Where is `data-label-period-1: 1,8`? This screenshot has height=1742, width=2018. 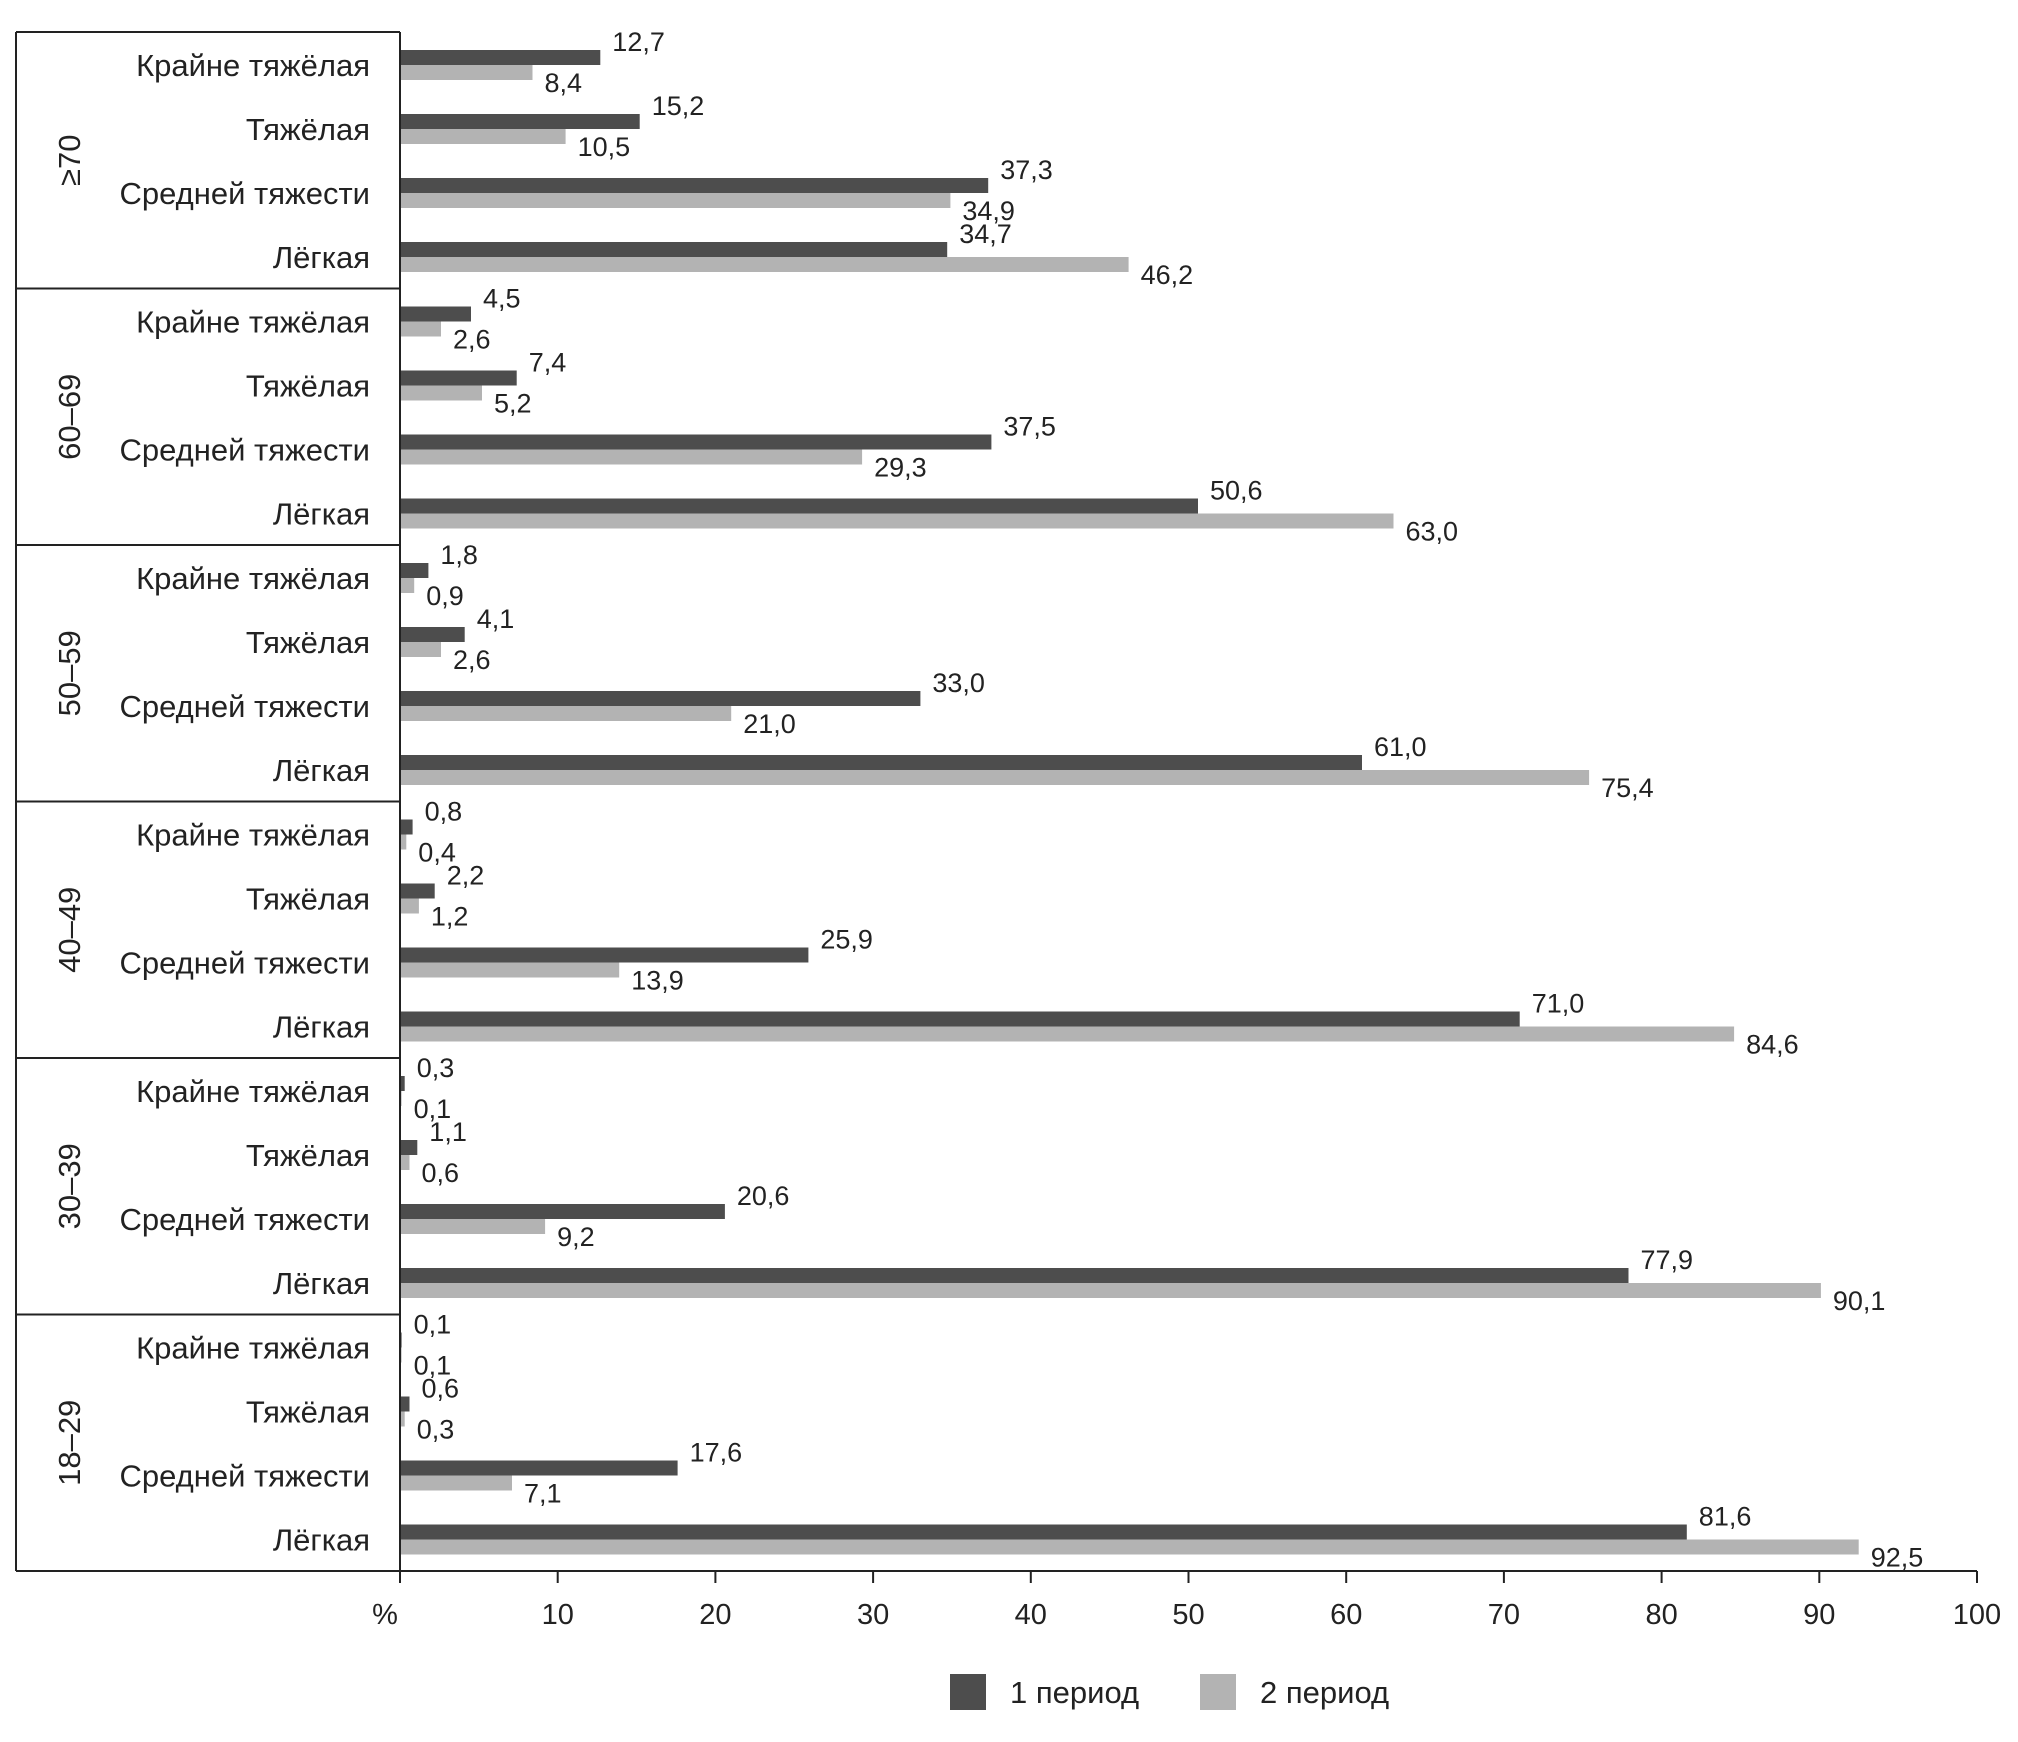 data-label-period-1: 1,8 is located at coordinates (459, 555).